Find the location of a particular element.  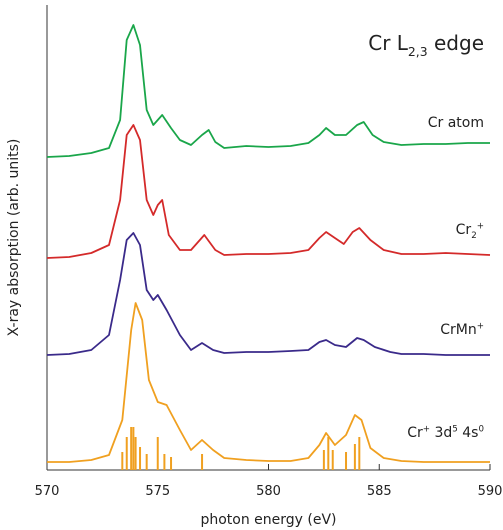

series-label-part: CrMn is located at coordinates (458, 330).